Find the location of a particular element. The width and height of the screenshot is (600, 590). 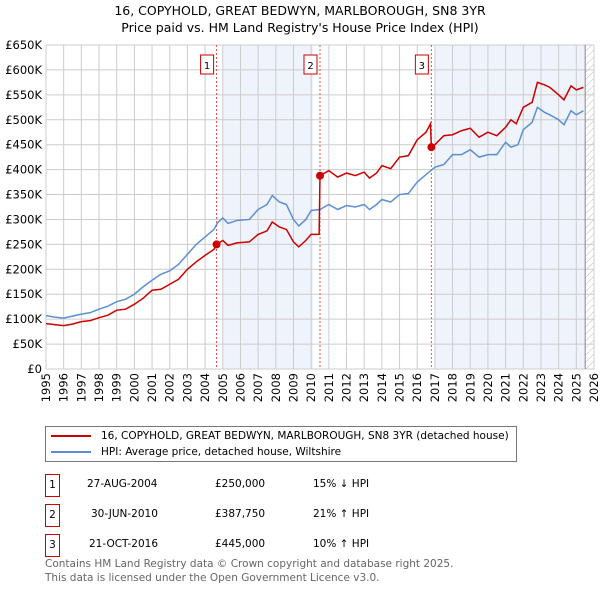

sale-number: 3 is located at coordinates (52, 545).